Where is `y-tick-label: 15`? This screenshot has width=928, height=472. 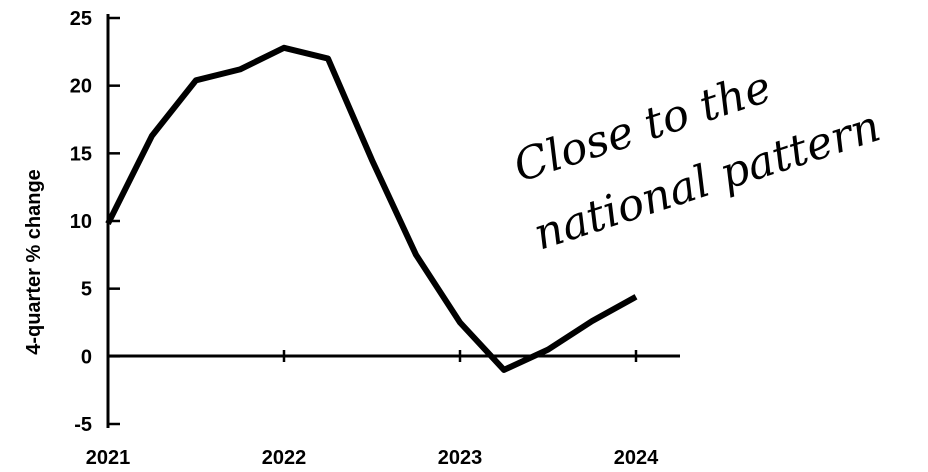
y-tick-label: 15 is located at coordinates (81, 154).